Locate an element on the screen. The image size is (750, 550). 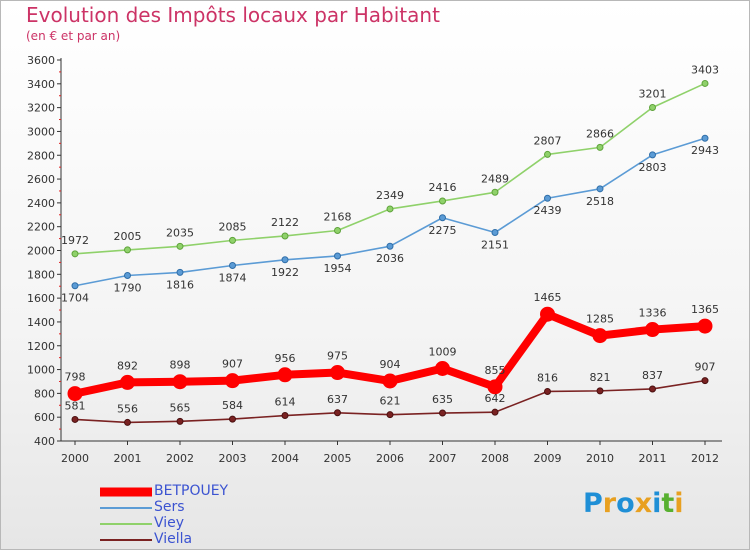
data-label-sers: 2518 is located at coordinates (600, 201).